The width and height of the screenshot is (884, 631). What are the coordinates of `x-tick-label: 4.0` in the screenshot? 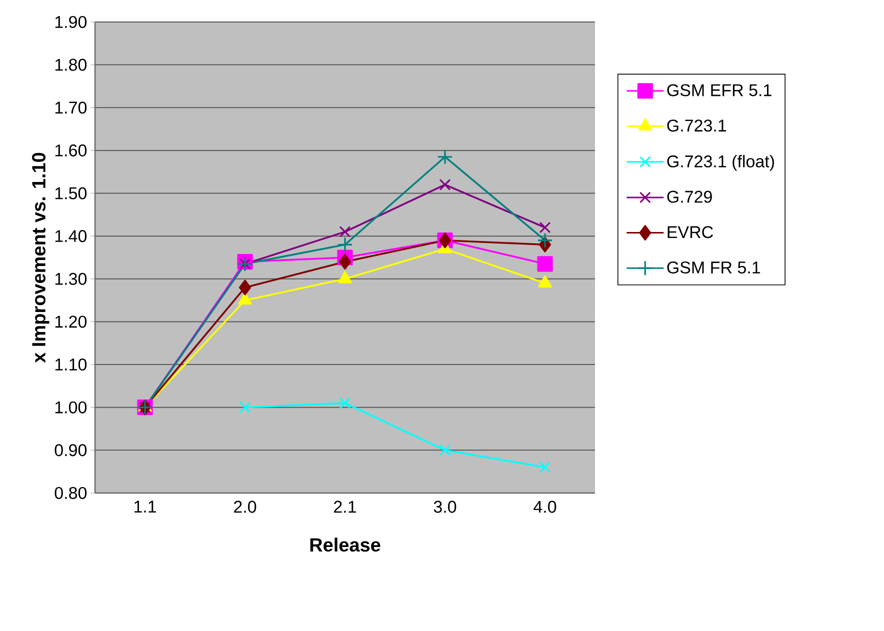 It's located at (545, 506).